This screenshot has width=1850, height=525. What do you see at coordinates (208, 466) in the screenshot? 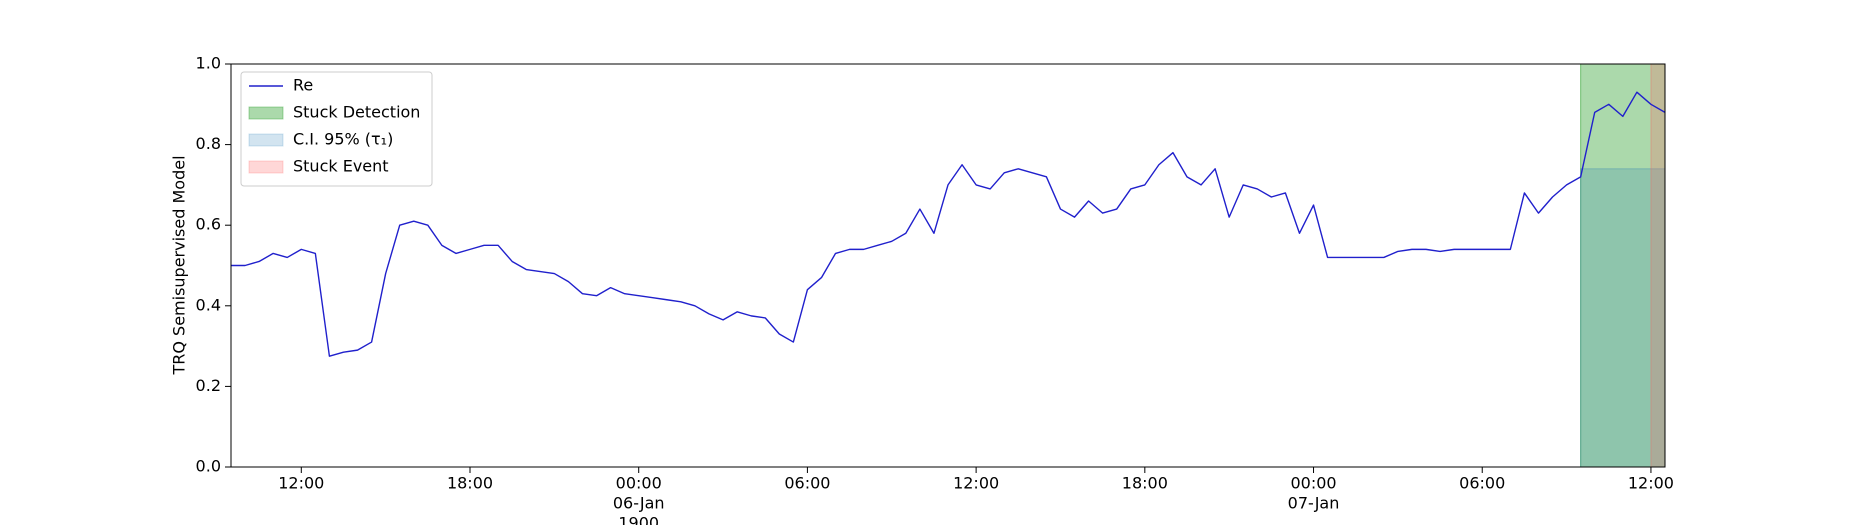
I see `y-tick-label: 0.0` at bounding box center [208, 466].